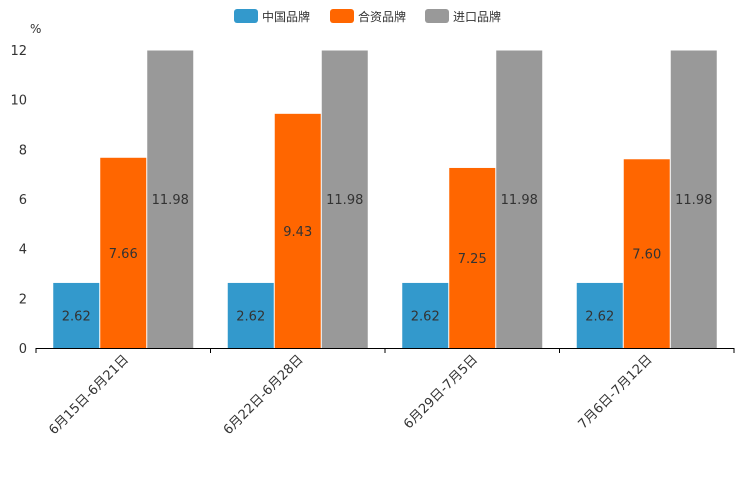 This screenshot has height=496, width=744. Describe the element at coordinates (23, 150) in the screenshot. I see `y-tick-label: 8` at that location.